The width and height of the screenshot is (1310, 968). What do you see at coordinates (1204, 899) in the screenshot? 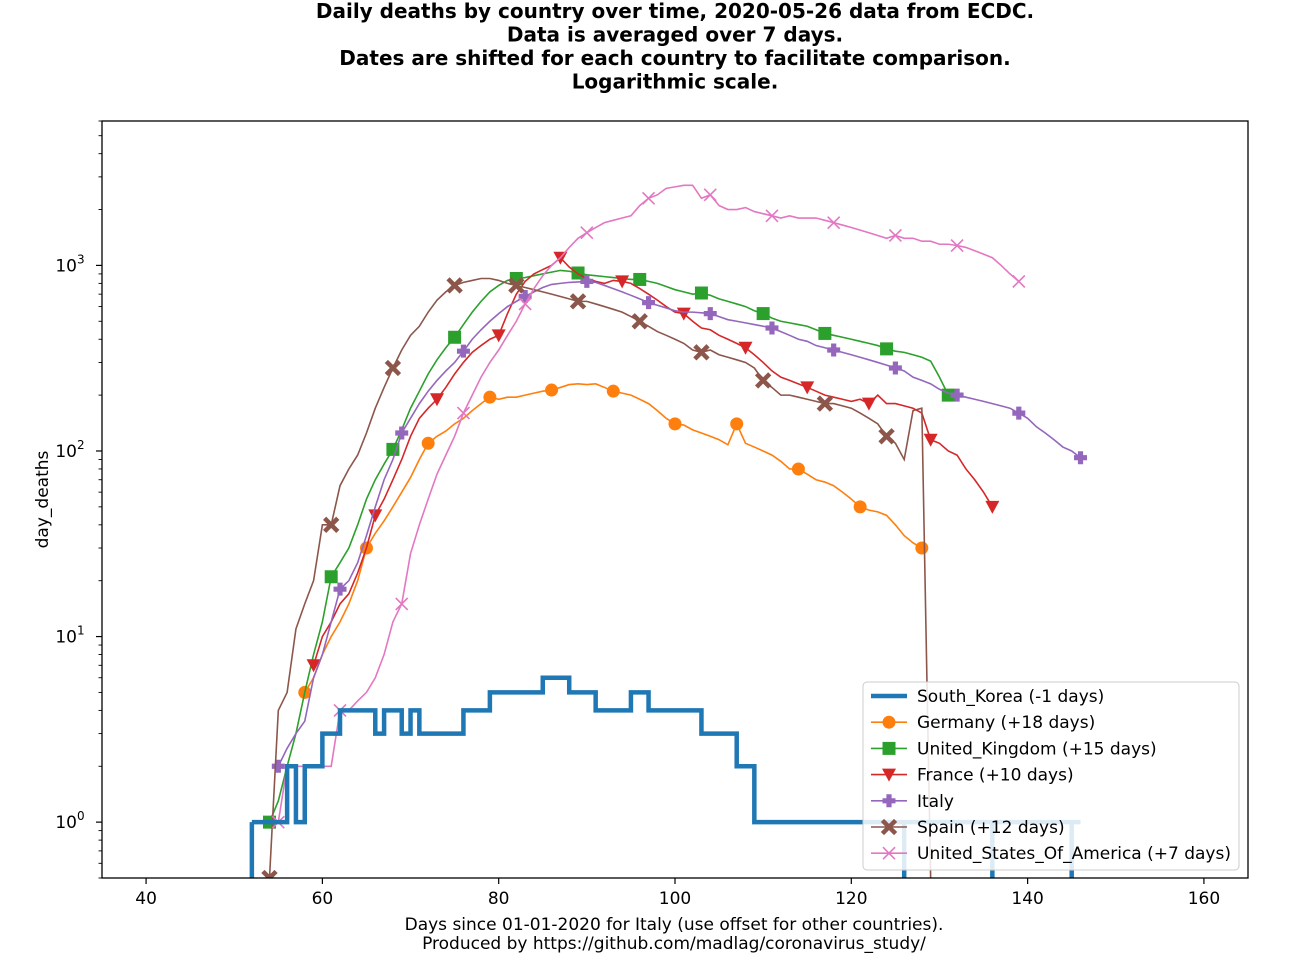
I see `x-tick-label: 160` at bounding box center [1204, 899].